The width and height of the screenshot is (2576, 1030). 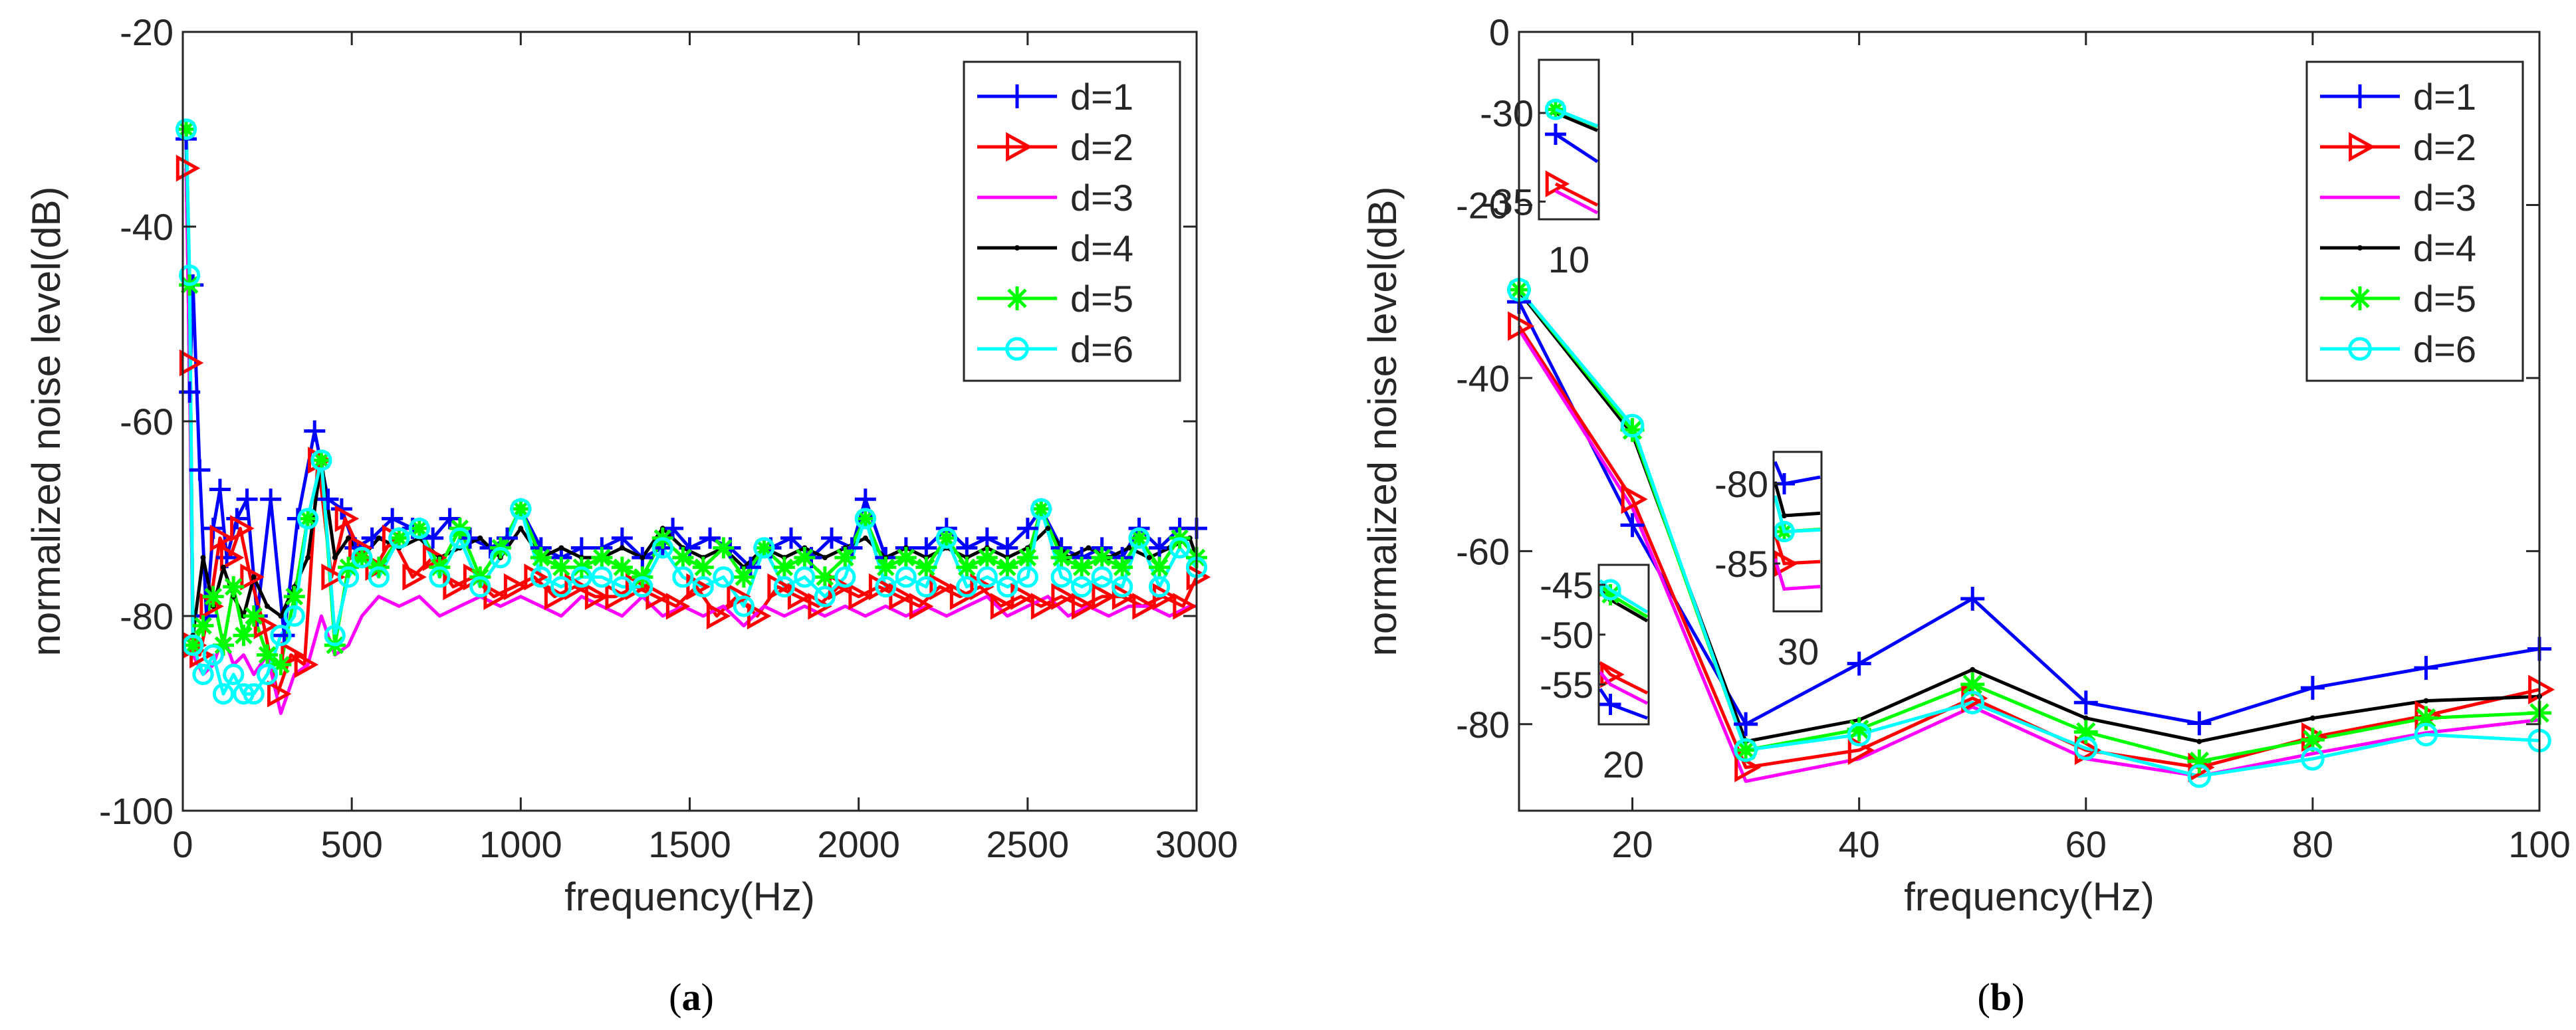 I want to click on legend: d=1 d=2 d=3 d=4 d=5 d=6, so click(x=1072, y=221).